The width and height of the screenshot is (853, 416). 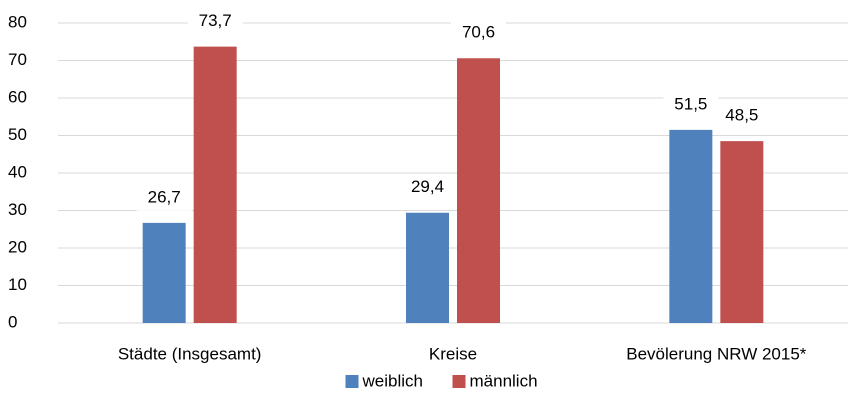 What do you see at coordinates (17, 21) in the screenshot?
I see `y-tick-label: 80` at bounding box center [17, 21].